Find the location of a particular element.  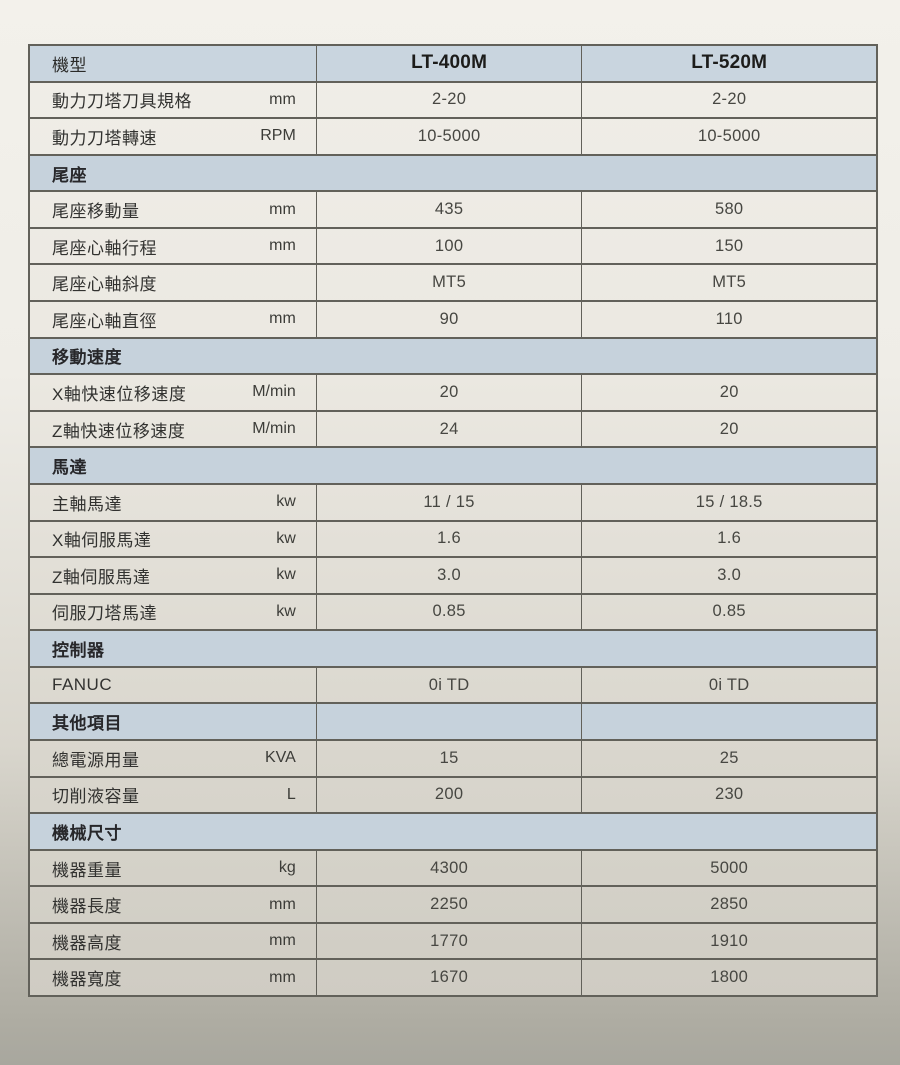

spec-row: X軸伺服馬達 kw 1.6 1.6 is located at coordinates (453, 540).